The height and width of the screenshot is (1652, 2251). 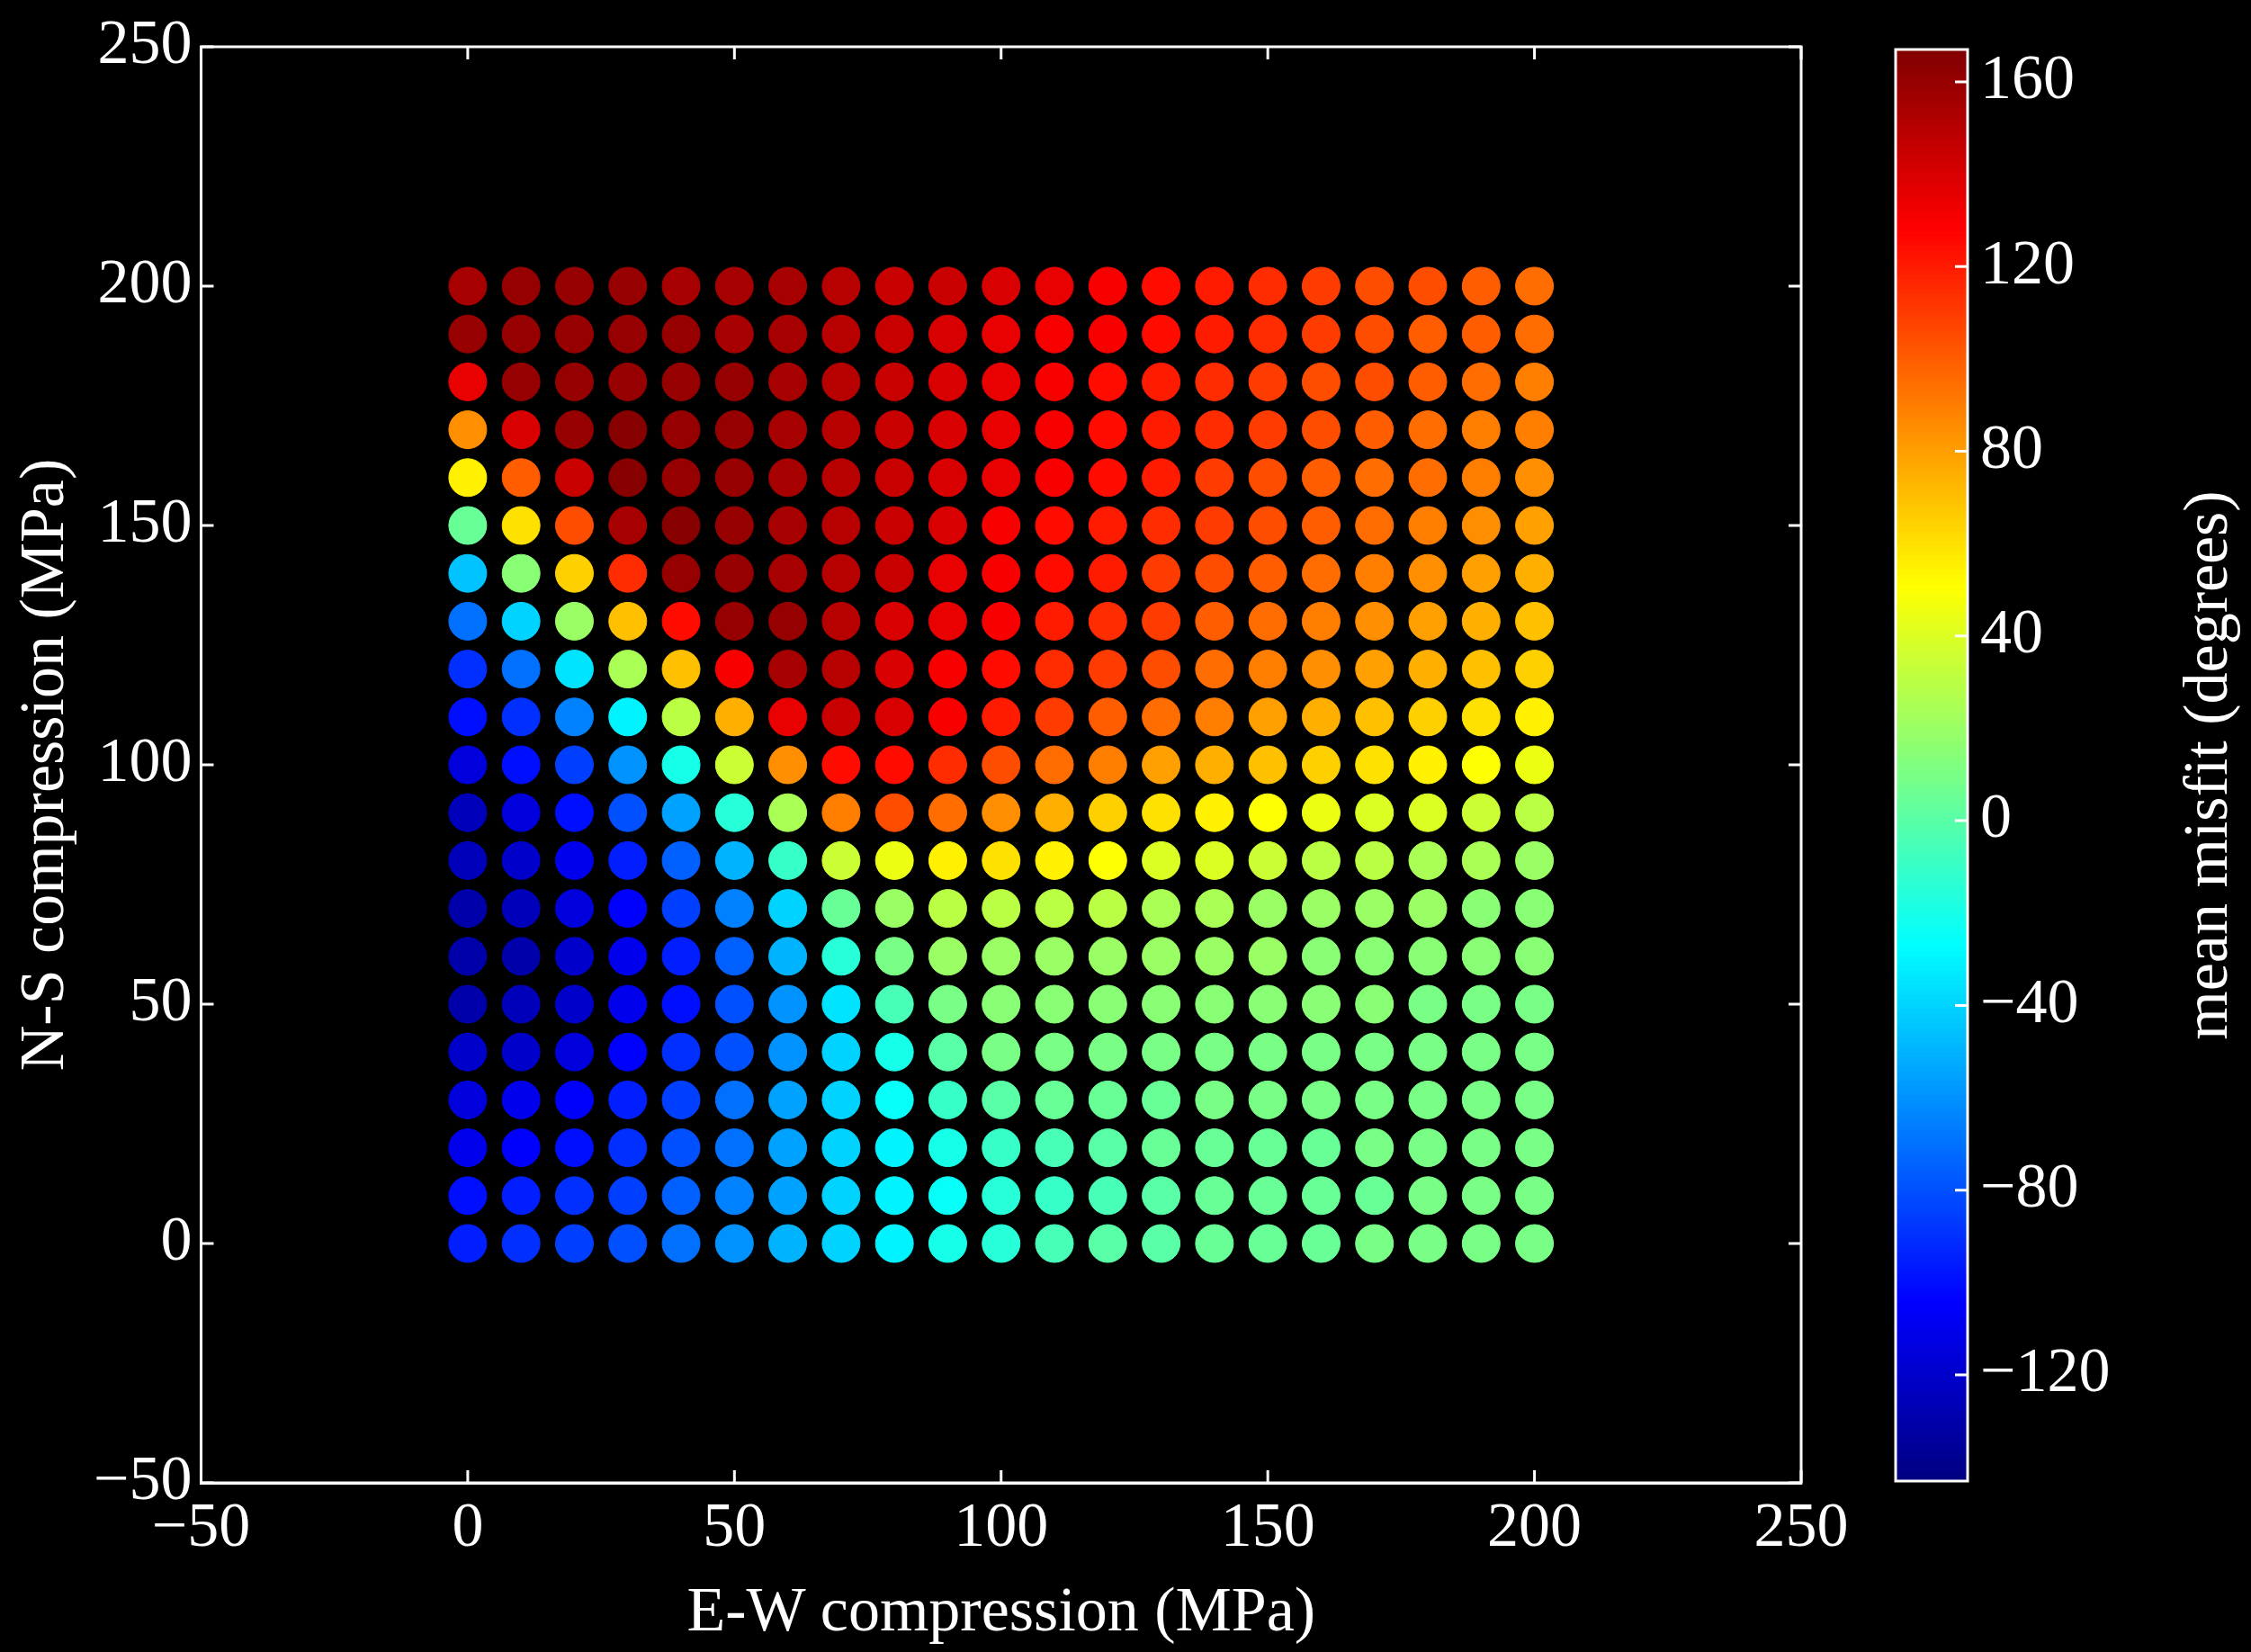 What do you see at coordinates (161, 1000) in the screenshot?
I see `y-tick-label: 50` at bounding box center [161, 1000].